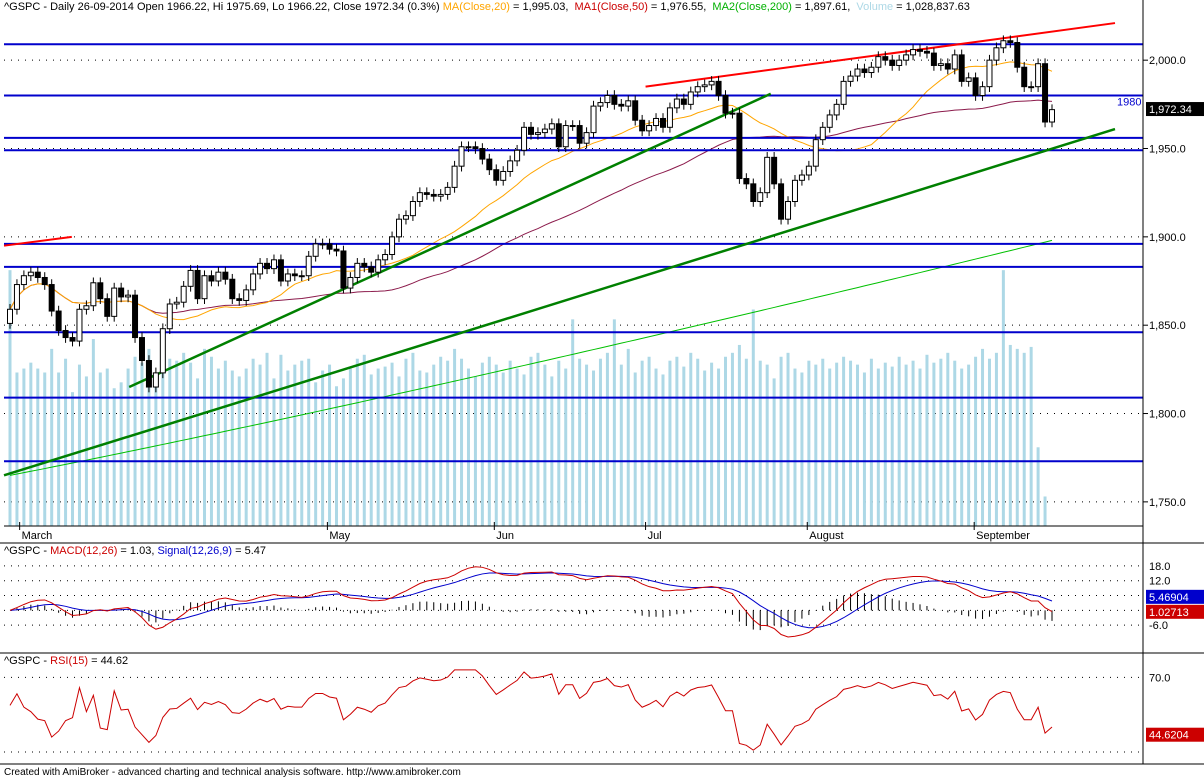 This screenshot has height=781, width=1204. I want to click on rsi-value: = 44.62, so click(108, 661).